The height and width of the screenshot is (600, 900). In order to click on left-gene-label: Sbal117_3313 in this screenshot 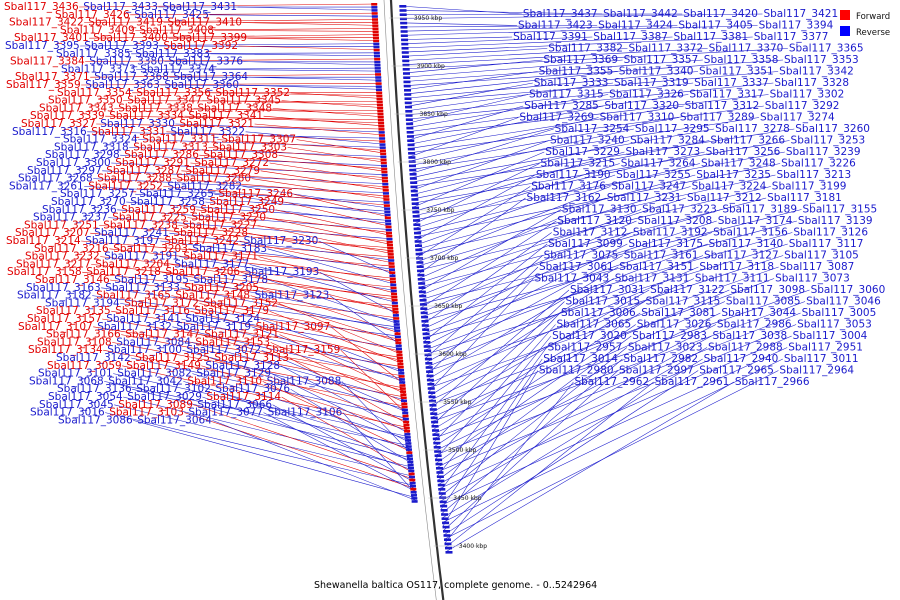, I will do `click(170, 147)`.